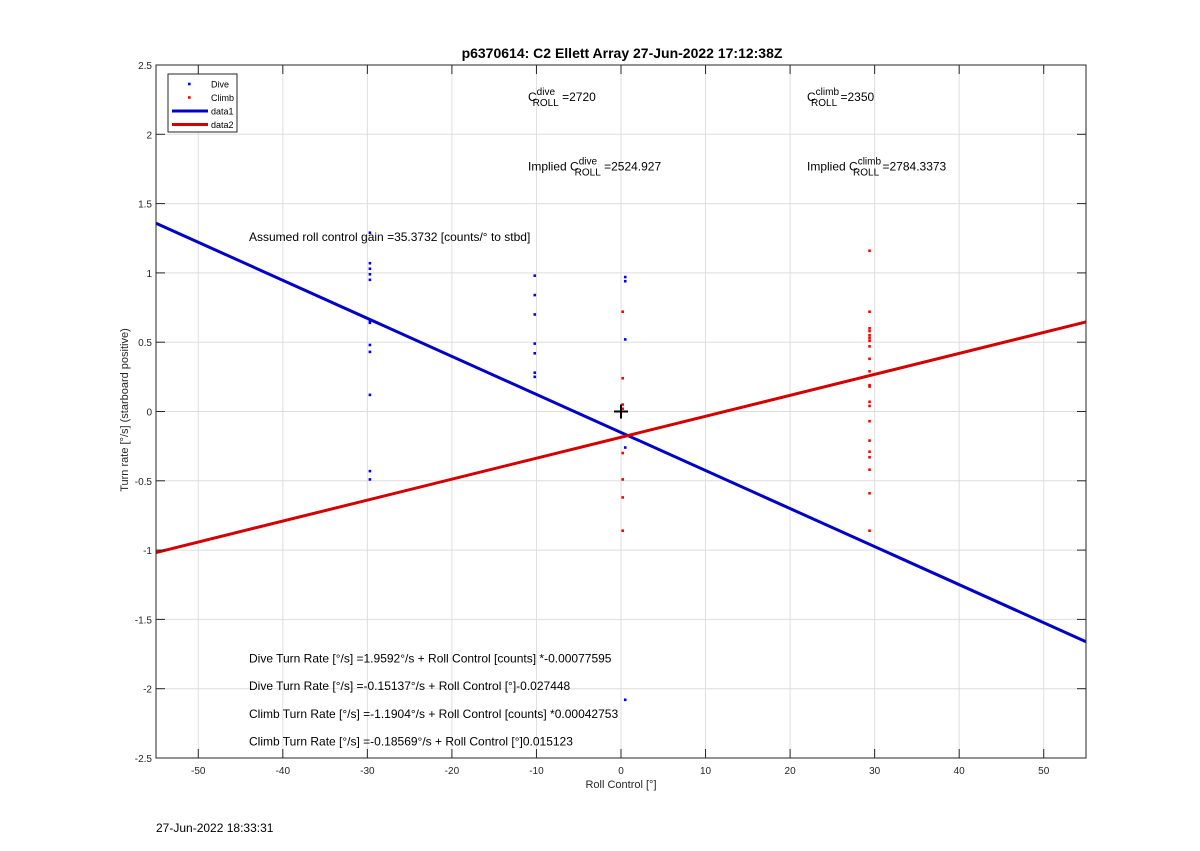 This screenshot has height=851, width=1200. Describe the element at coordinates (189, 97) in the screenshot. I see `legend-marker-climb` at that location.